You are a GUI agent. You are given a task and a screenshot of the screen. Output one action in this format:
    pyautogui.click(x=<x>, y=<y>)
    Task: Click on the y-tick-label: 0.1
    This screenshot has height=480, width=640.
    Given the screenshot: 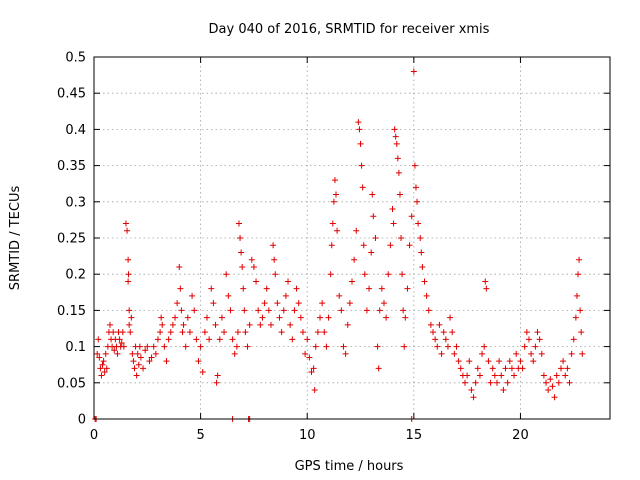 What is the action you would take?
    pyautogui.click(x=75, y=347)
    